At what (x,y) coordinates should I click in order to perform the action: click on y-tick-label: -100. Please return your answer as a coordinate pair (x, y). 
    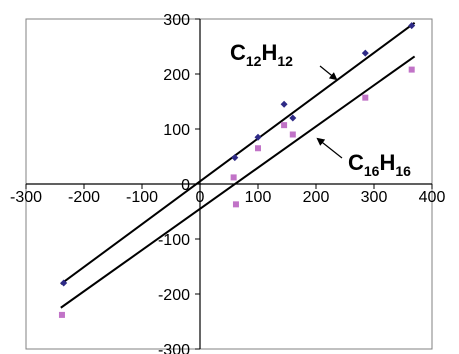
    Looking at the image, I should click on (174, 240).